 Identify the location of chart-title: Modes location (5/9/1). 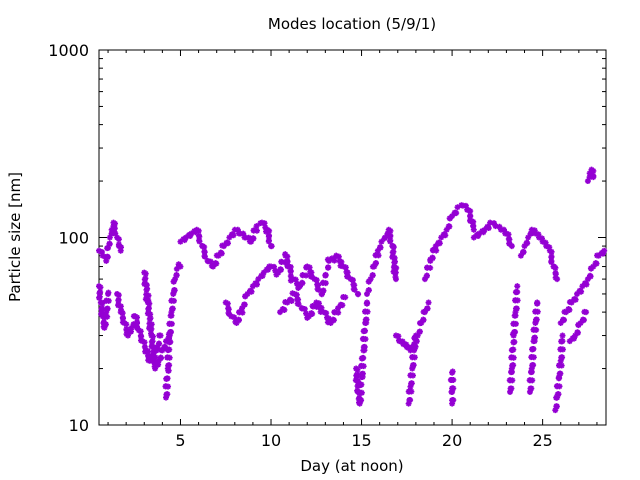
(352, 24).